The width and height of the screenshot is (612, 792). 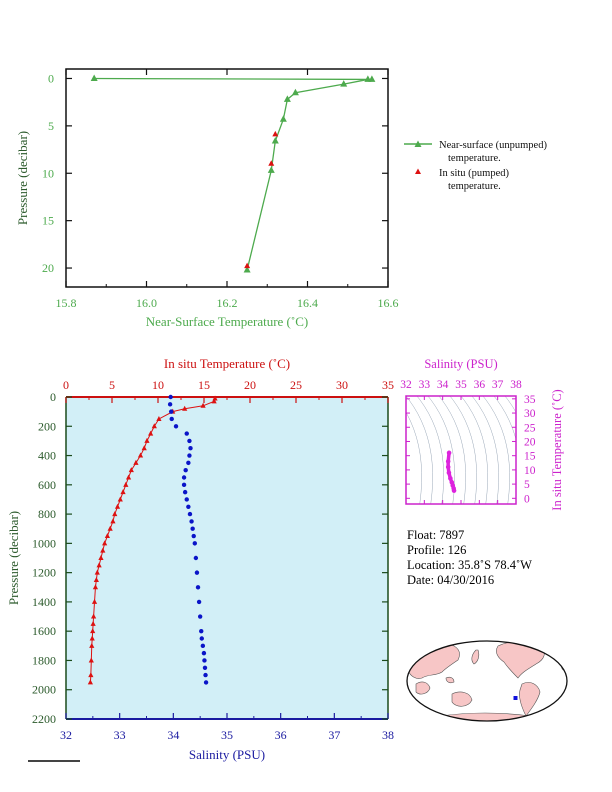 I want to click on temperature-tick-label: 30, so click(x=342, y=385).